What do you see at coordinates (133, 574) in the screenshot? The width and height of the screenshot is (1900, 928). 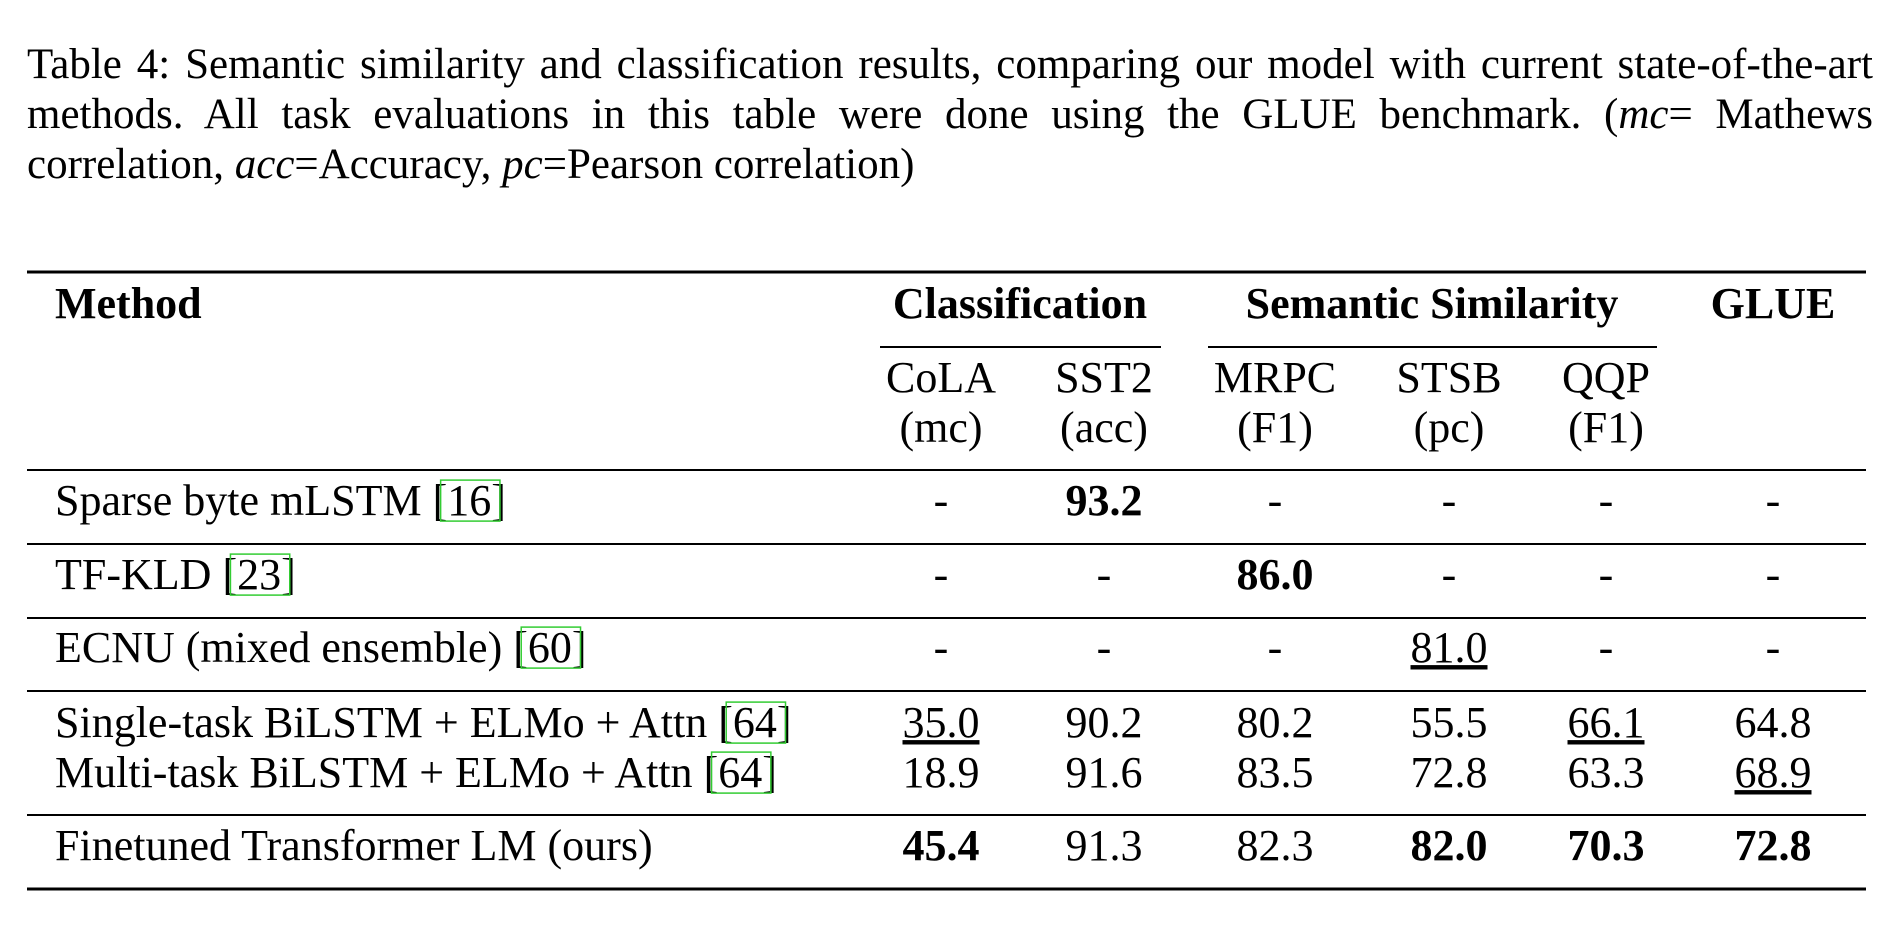 I see `method-cell: TF-KLD` at bounding box center [133, 574].